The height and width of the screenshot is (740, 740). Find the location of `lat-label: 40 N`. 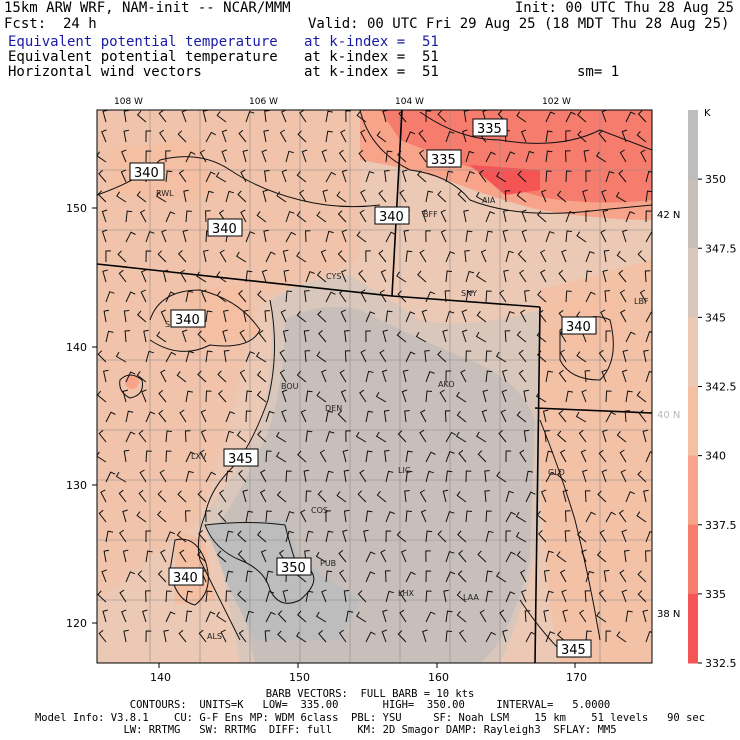

lat-label: 40 N is located at coordinates (668, 415).